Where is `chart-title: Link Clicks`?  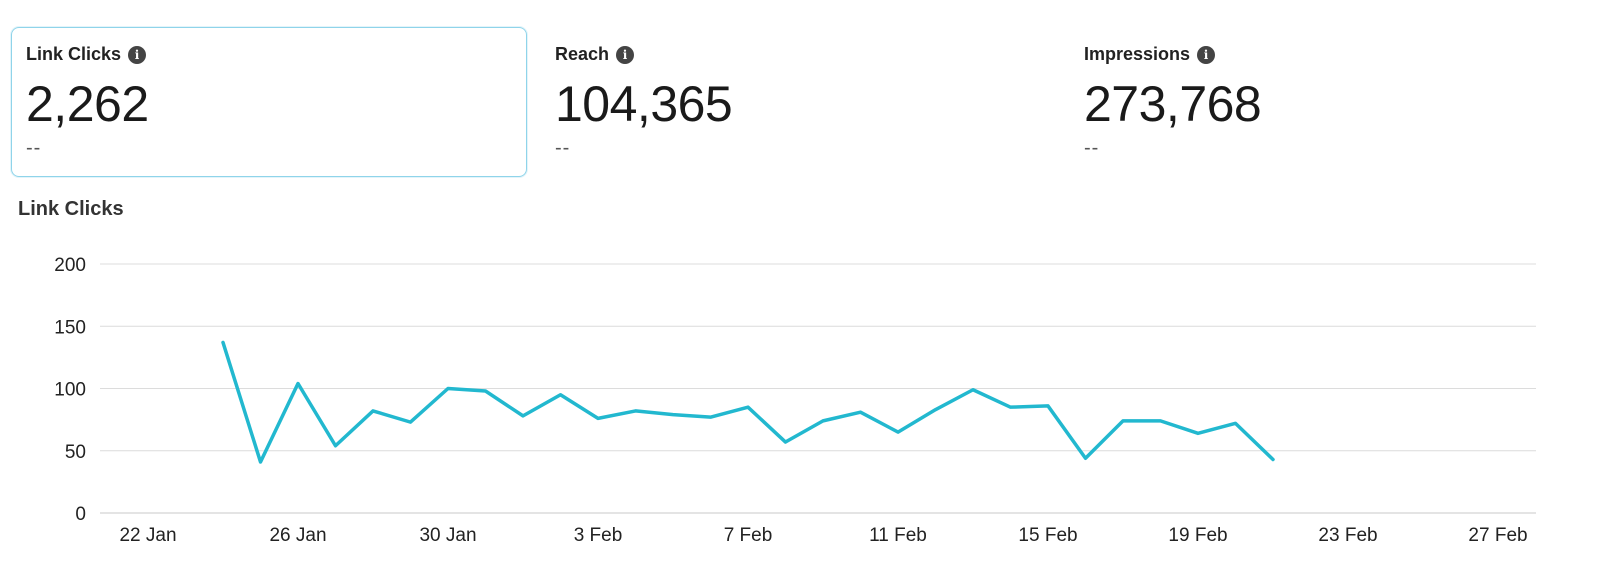
chart-title: Link Clicks is located at coordinates (71, 209).